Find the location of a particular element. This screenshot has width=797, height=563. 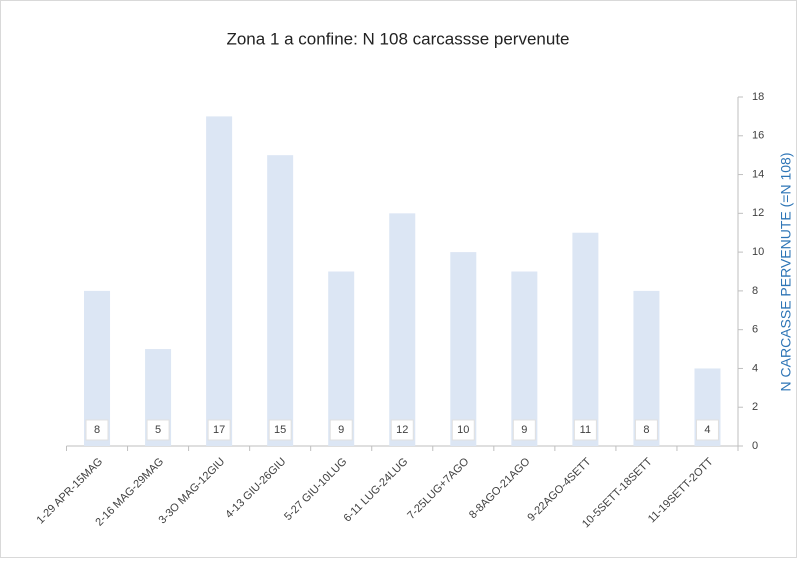

y-tick-label: 8 is located at coordinates (755, 291).